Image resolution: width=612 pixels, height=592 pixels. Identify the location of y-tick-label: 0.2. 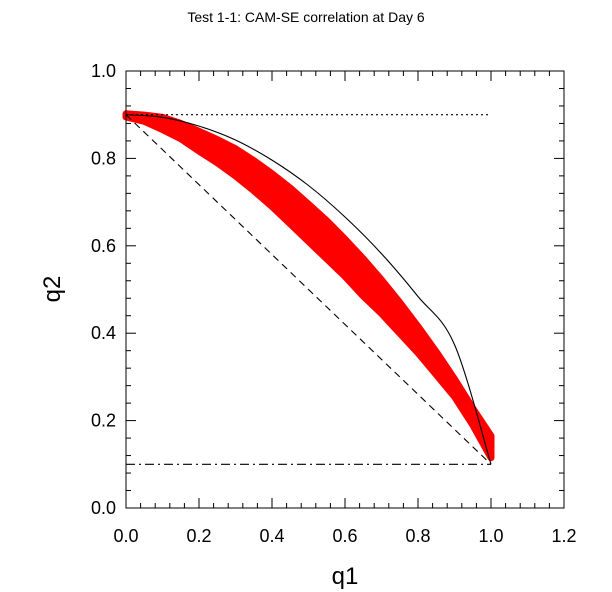
(103, 421).